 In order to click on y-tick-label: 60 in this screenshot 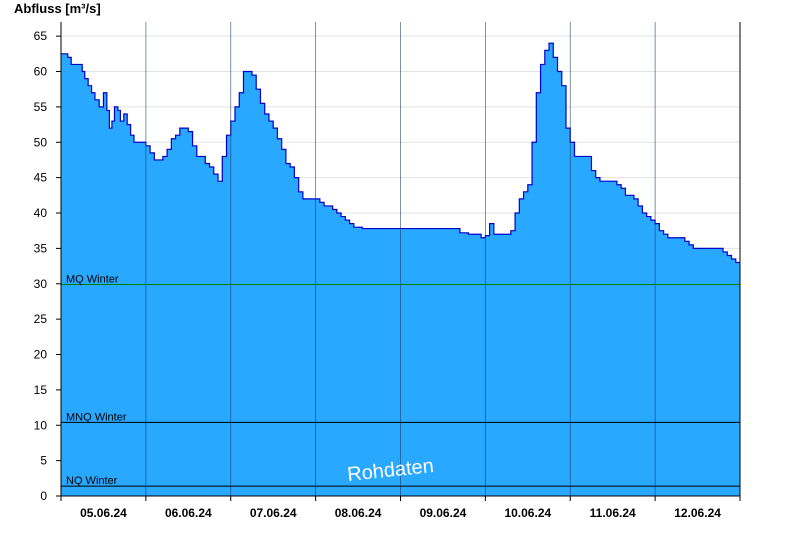, I will do `click(41, 72)`.